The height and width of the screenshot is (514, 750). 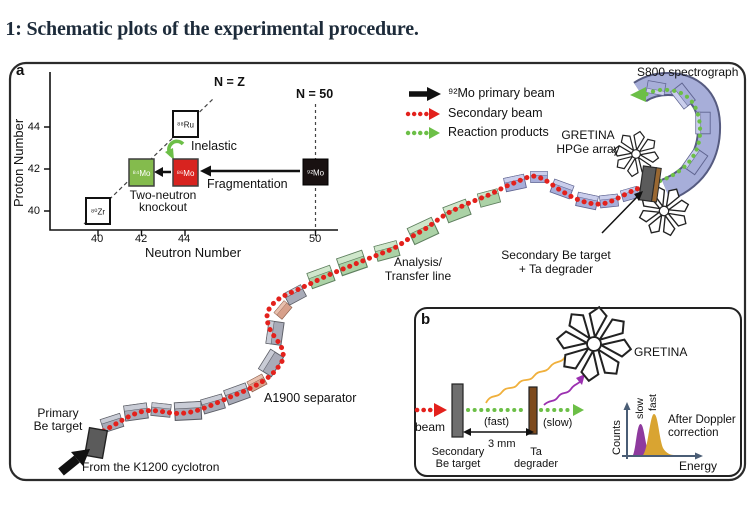 I want to click on legend-primary-beam: ⁹²Mo primary beam, so click(x=501, y=93).